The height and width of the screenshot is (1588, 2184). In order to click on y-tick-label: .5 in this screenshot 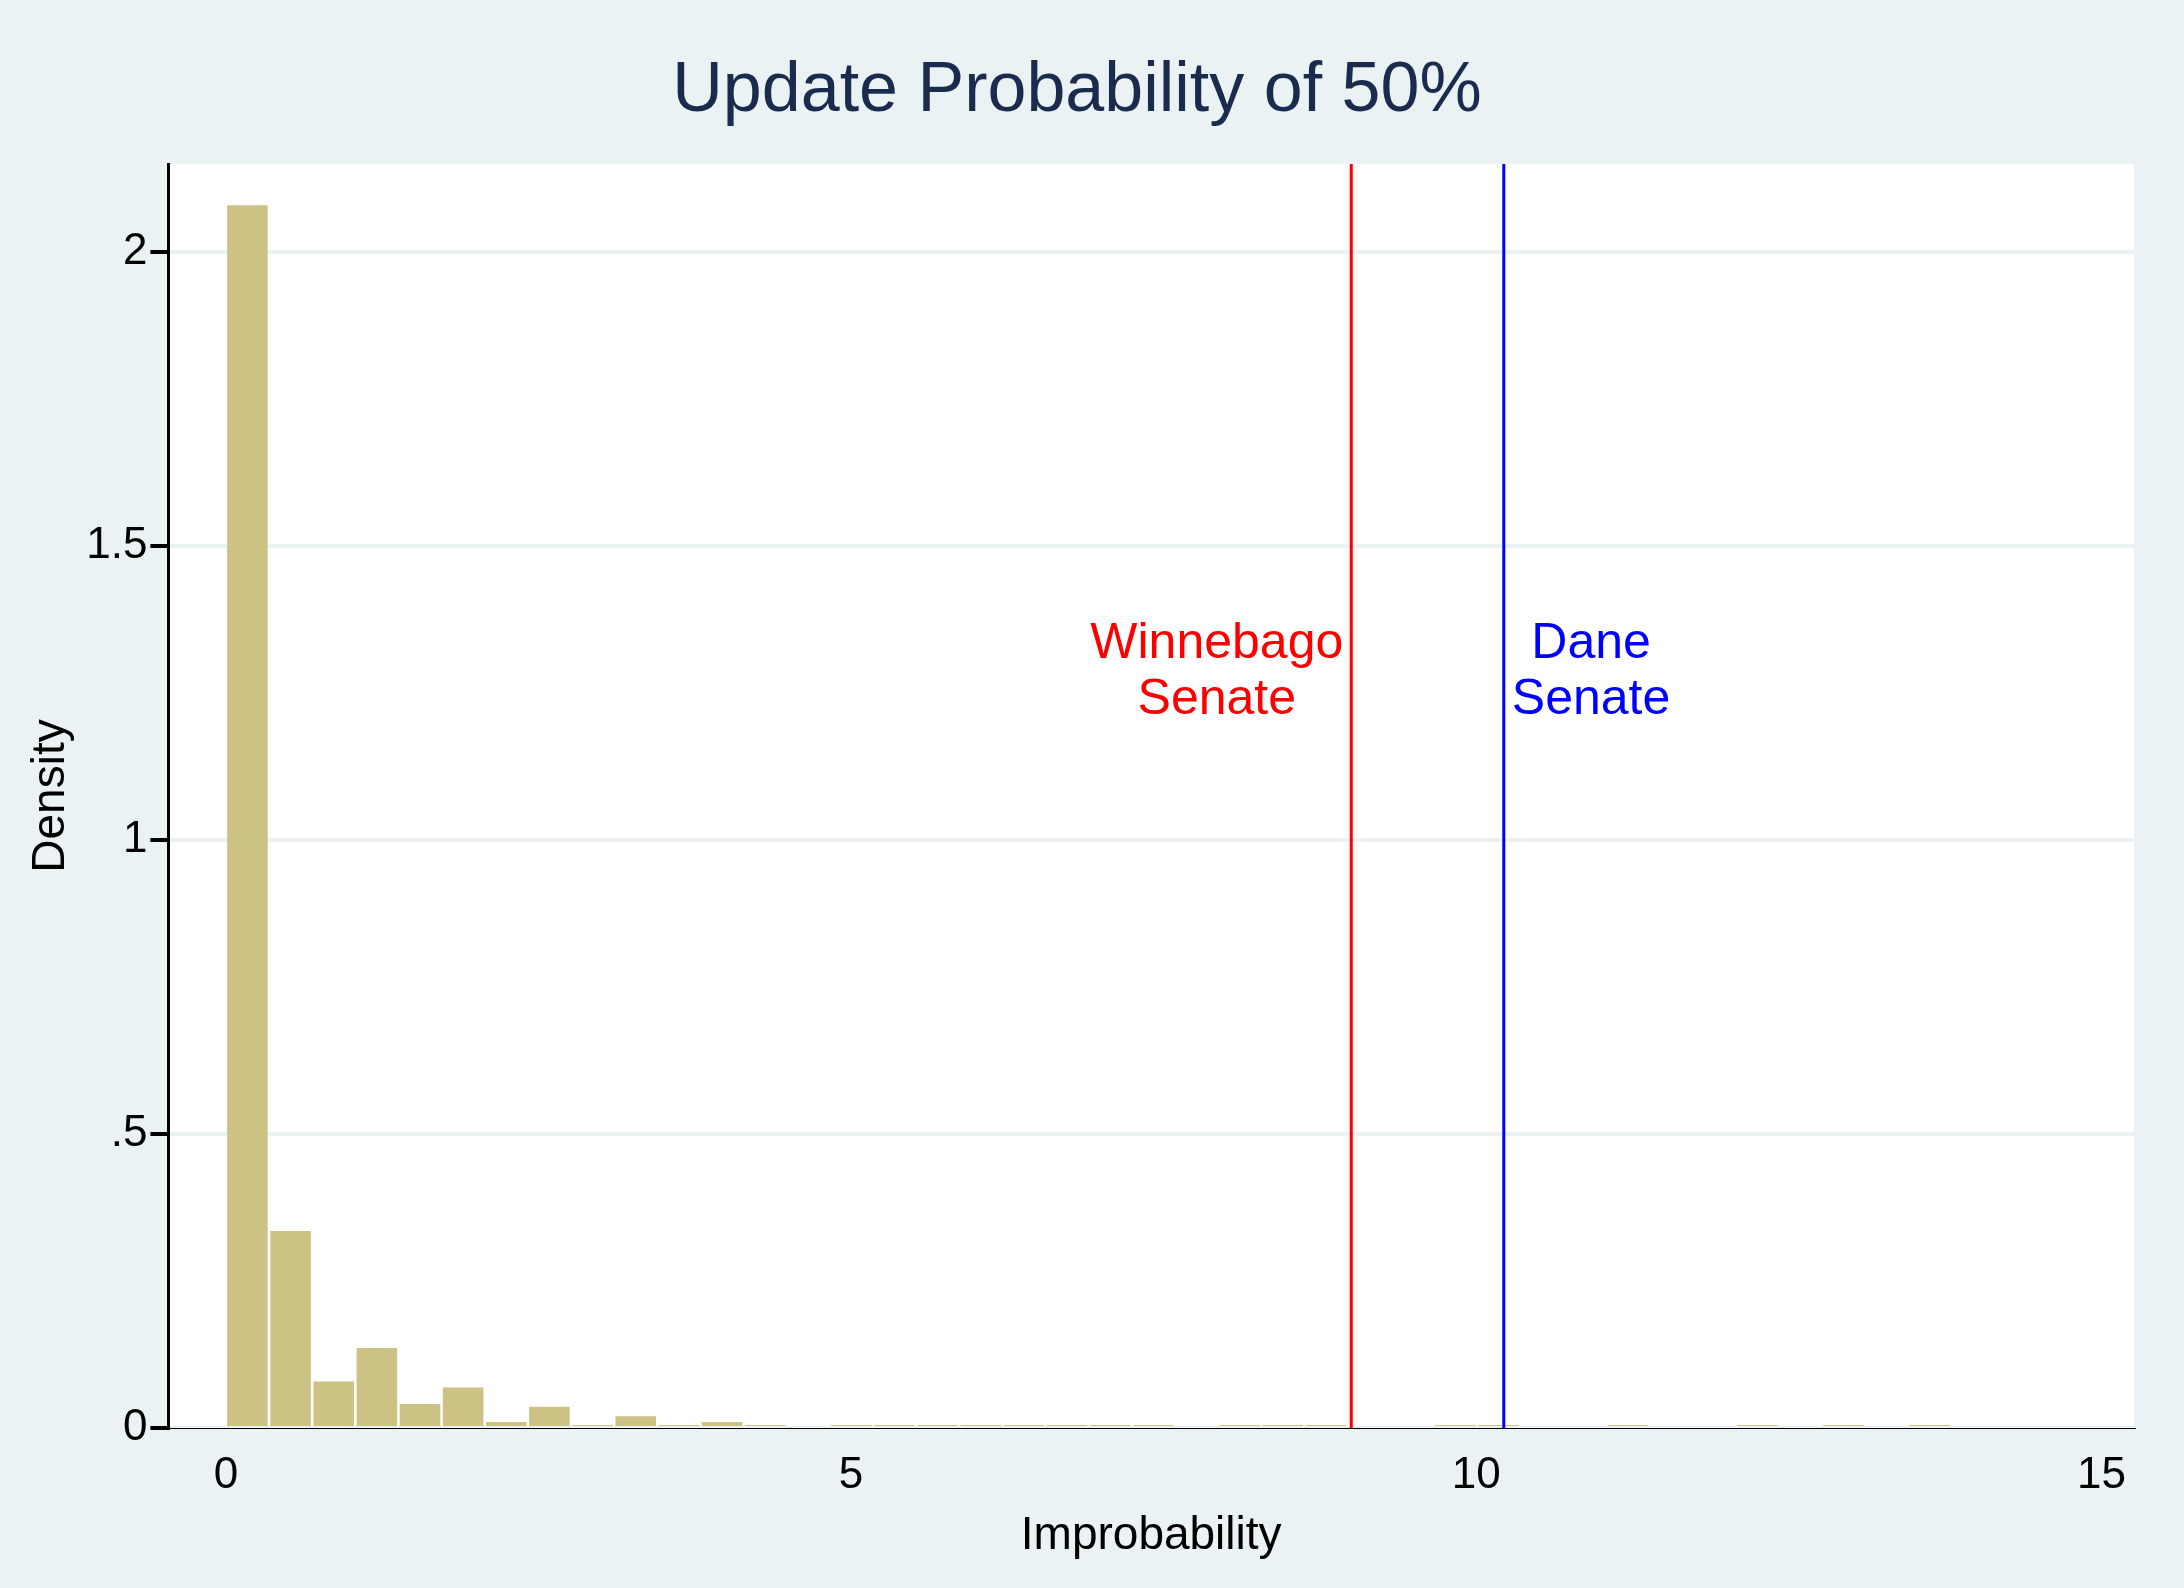, I will do `click(129, 1131)`.